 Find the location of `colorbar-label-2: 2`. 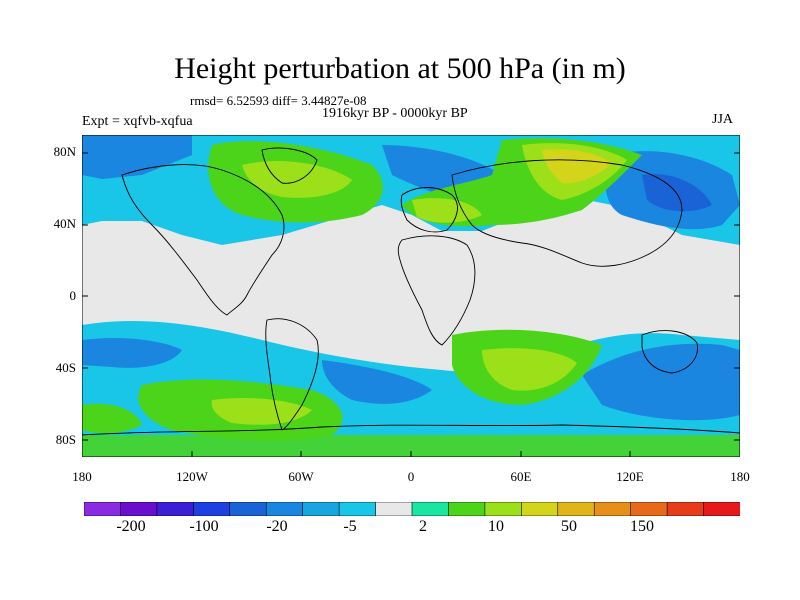

colorbar-label-2: 2 is located at coordinates (423, 526).